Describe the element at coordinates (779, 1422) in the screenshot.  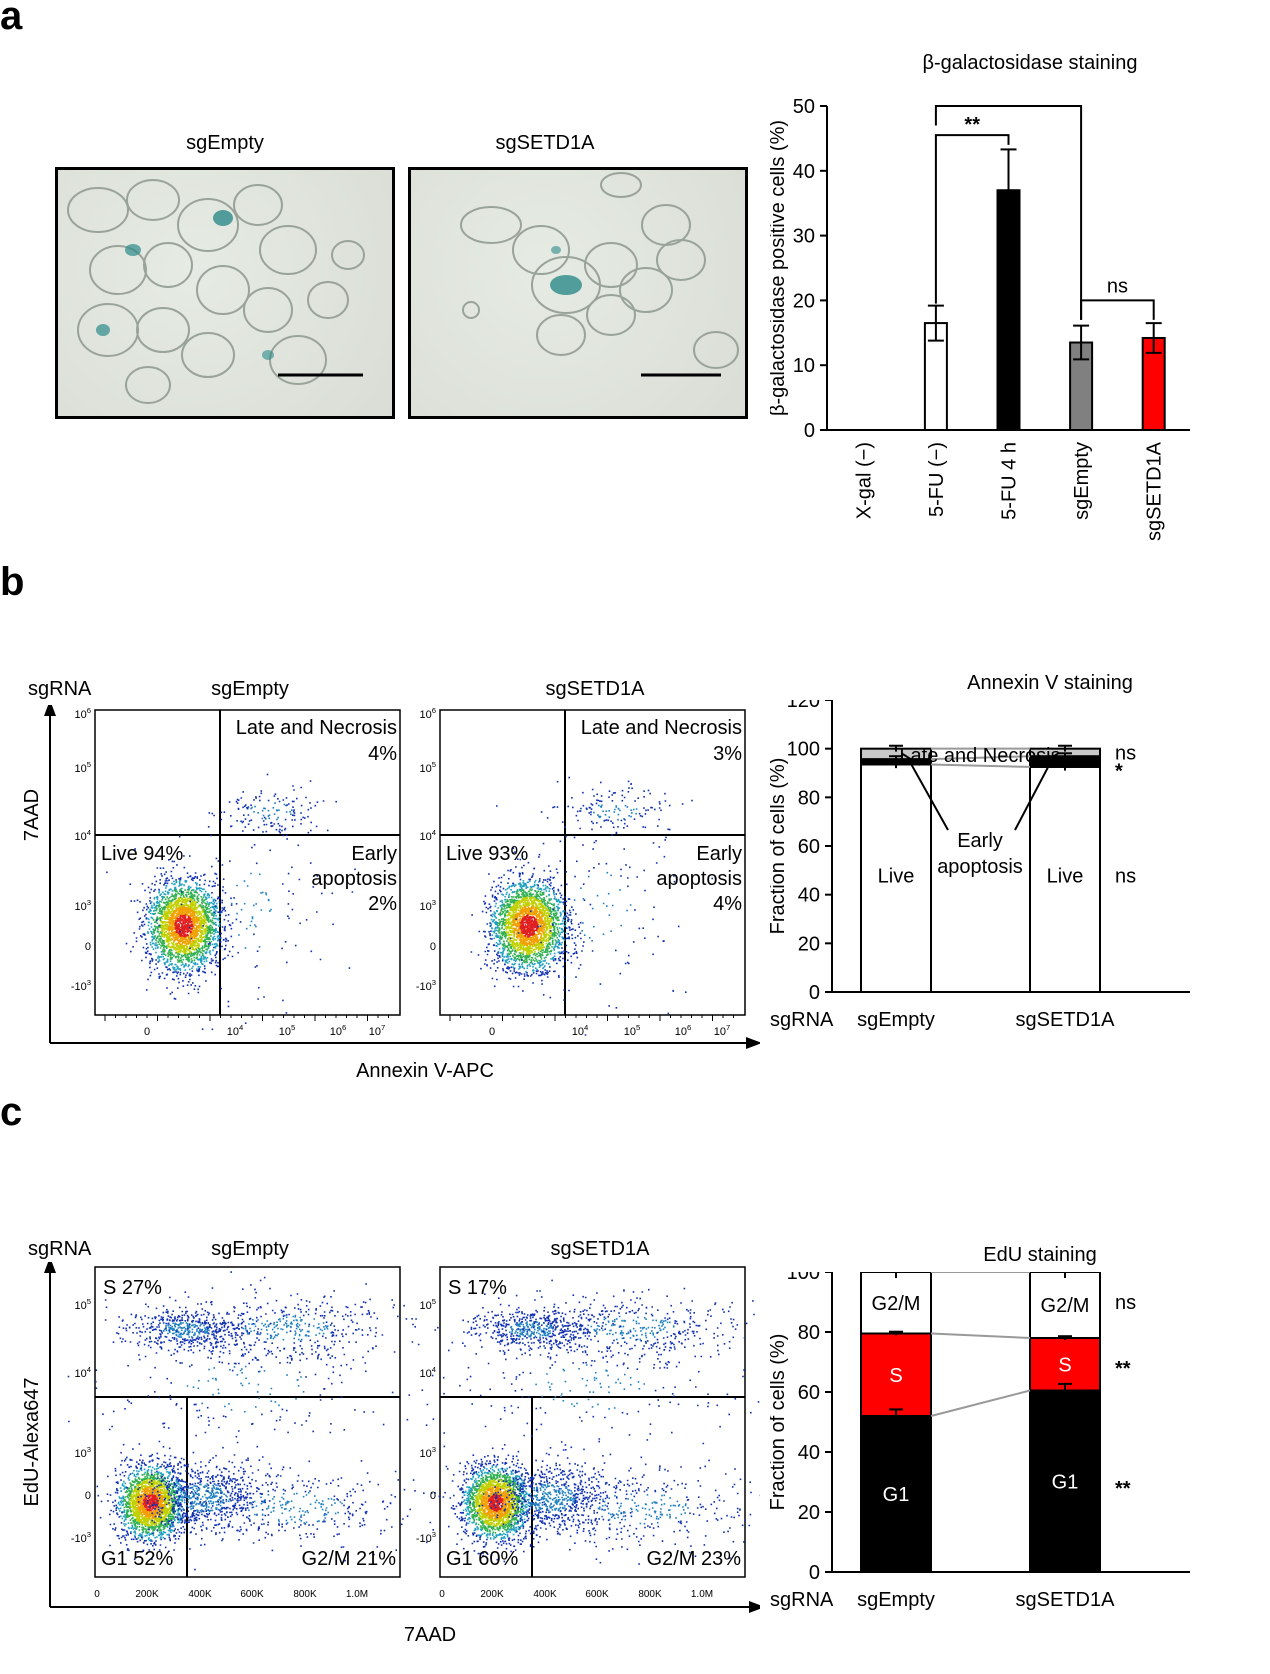
I see `chart-c-ylabel: Fraction of cells (%)` at that location.